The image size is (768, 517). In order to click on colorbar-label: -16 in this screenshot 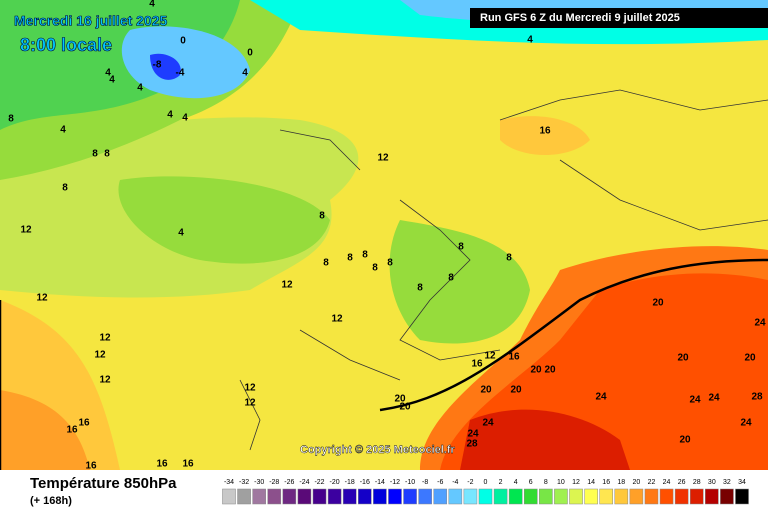, I will do `click(365, 482)`.